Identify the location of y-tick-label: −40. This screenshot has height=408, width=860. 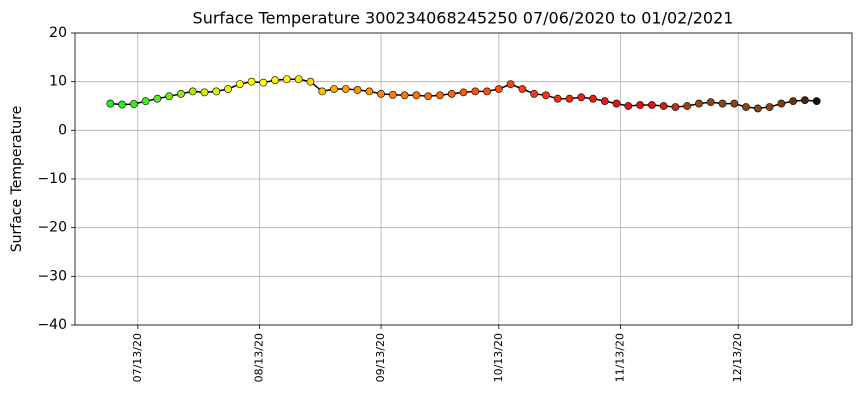
(52, 325).